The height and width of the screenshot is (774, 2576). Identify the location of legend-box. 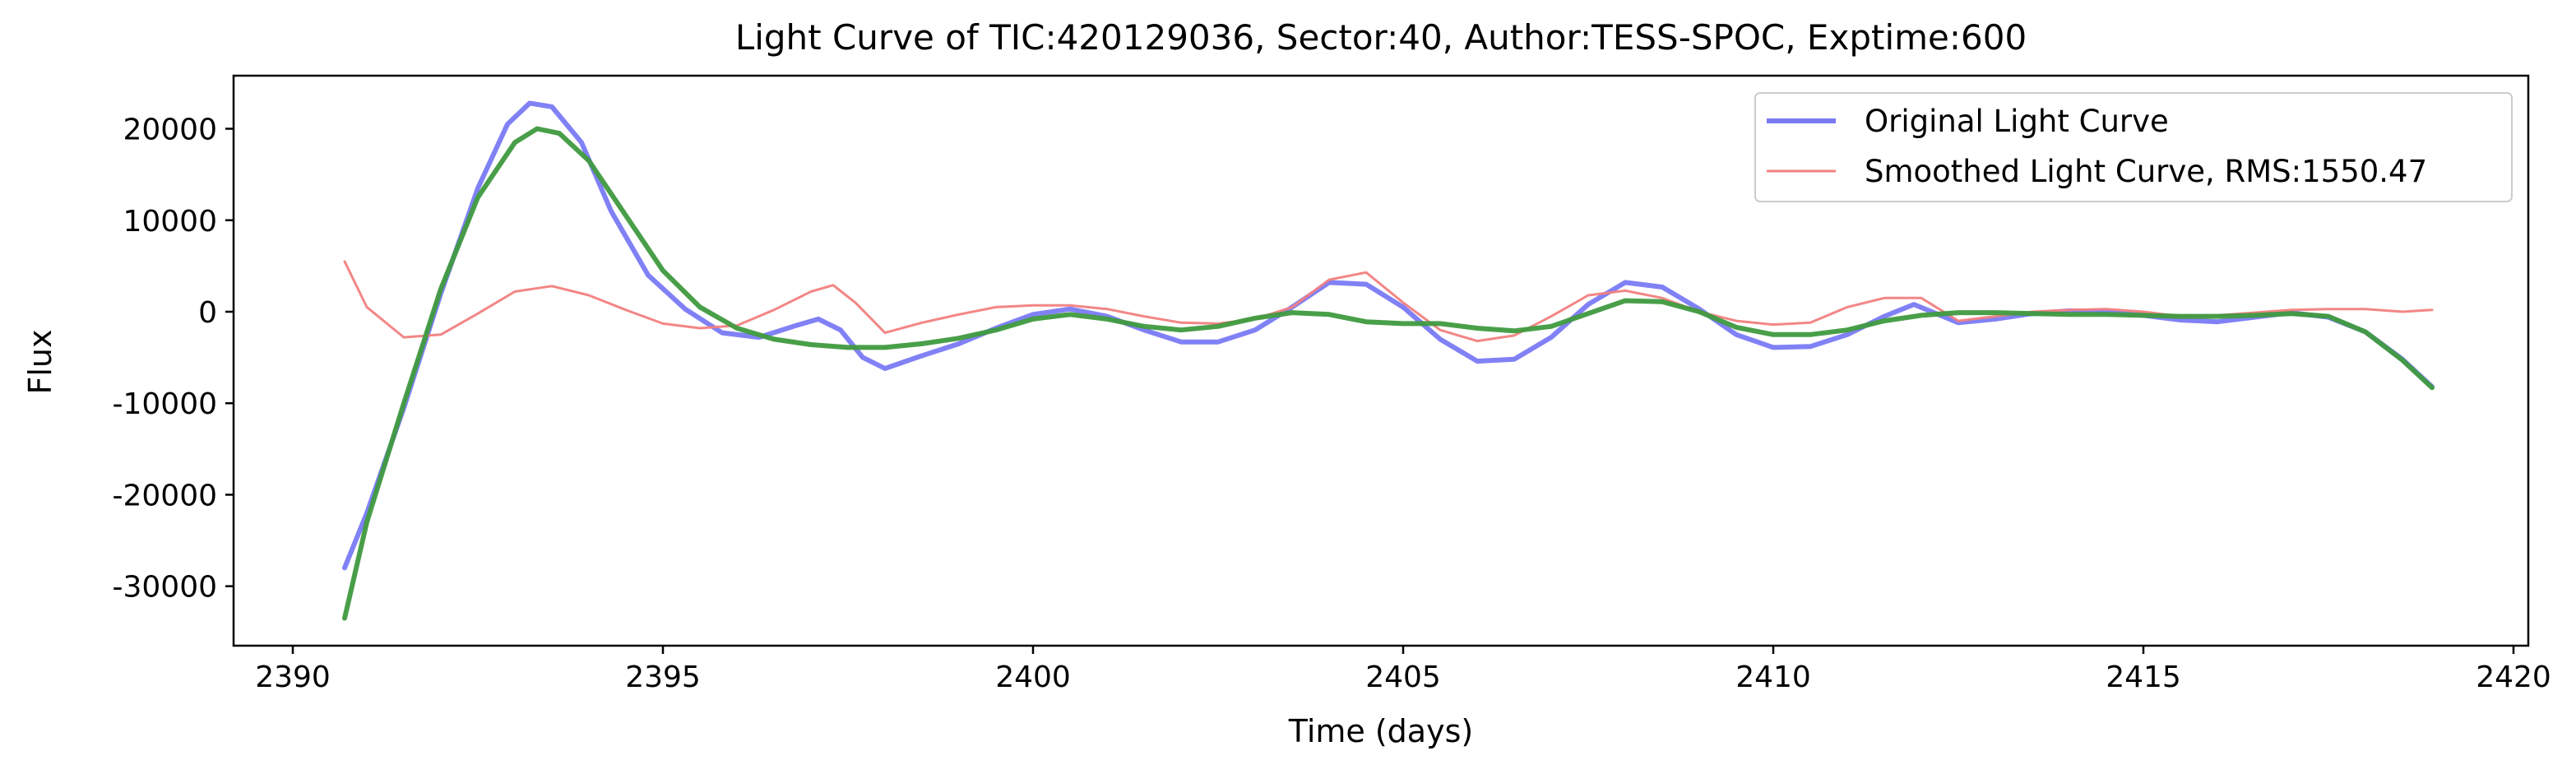
(2133, 147).